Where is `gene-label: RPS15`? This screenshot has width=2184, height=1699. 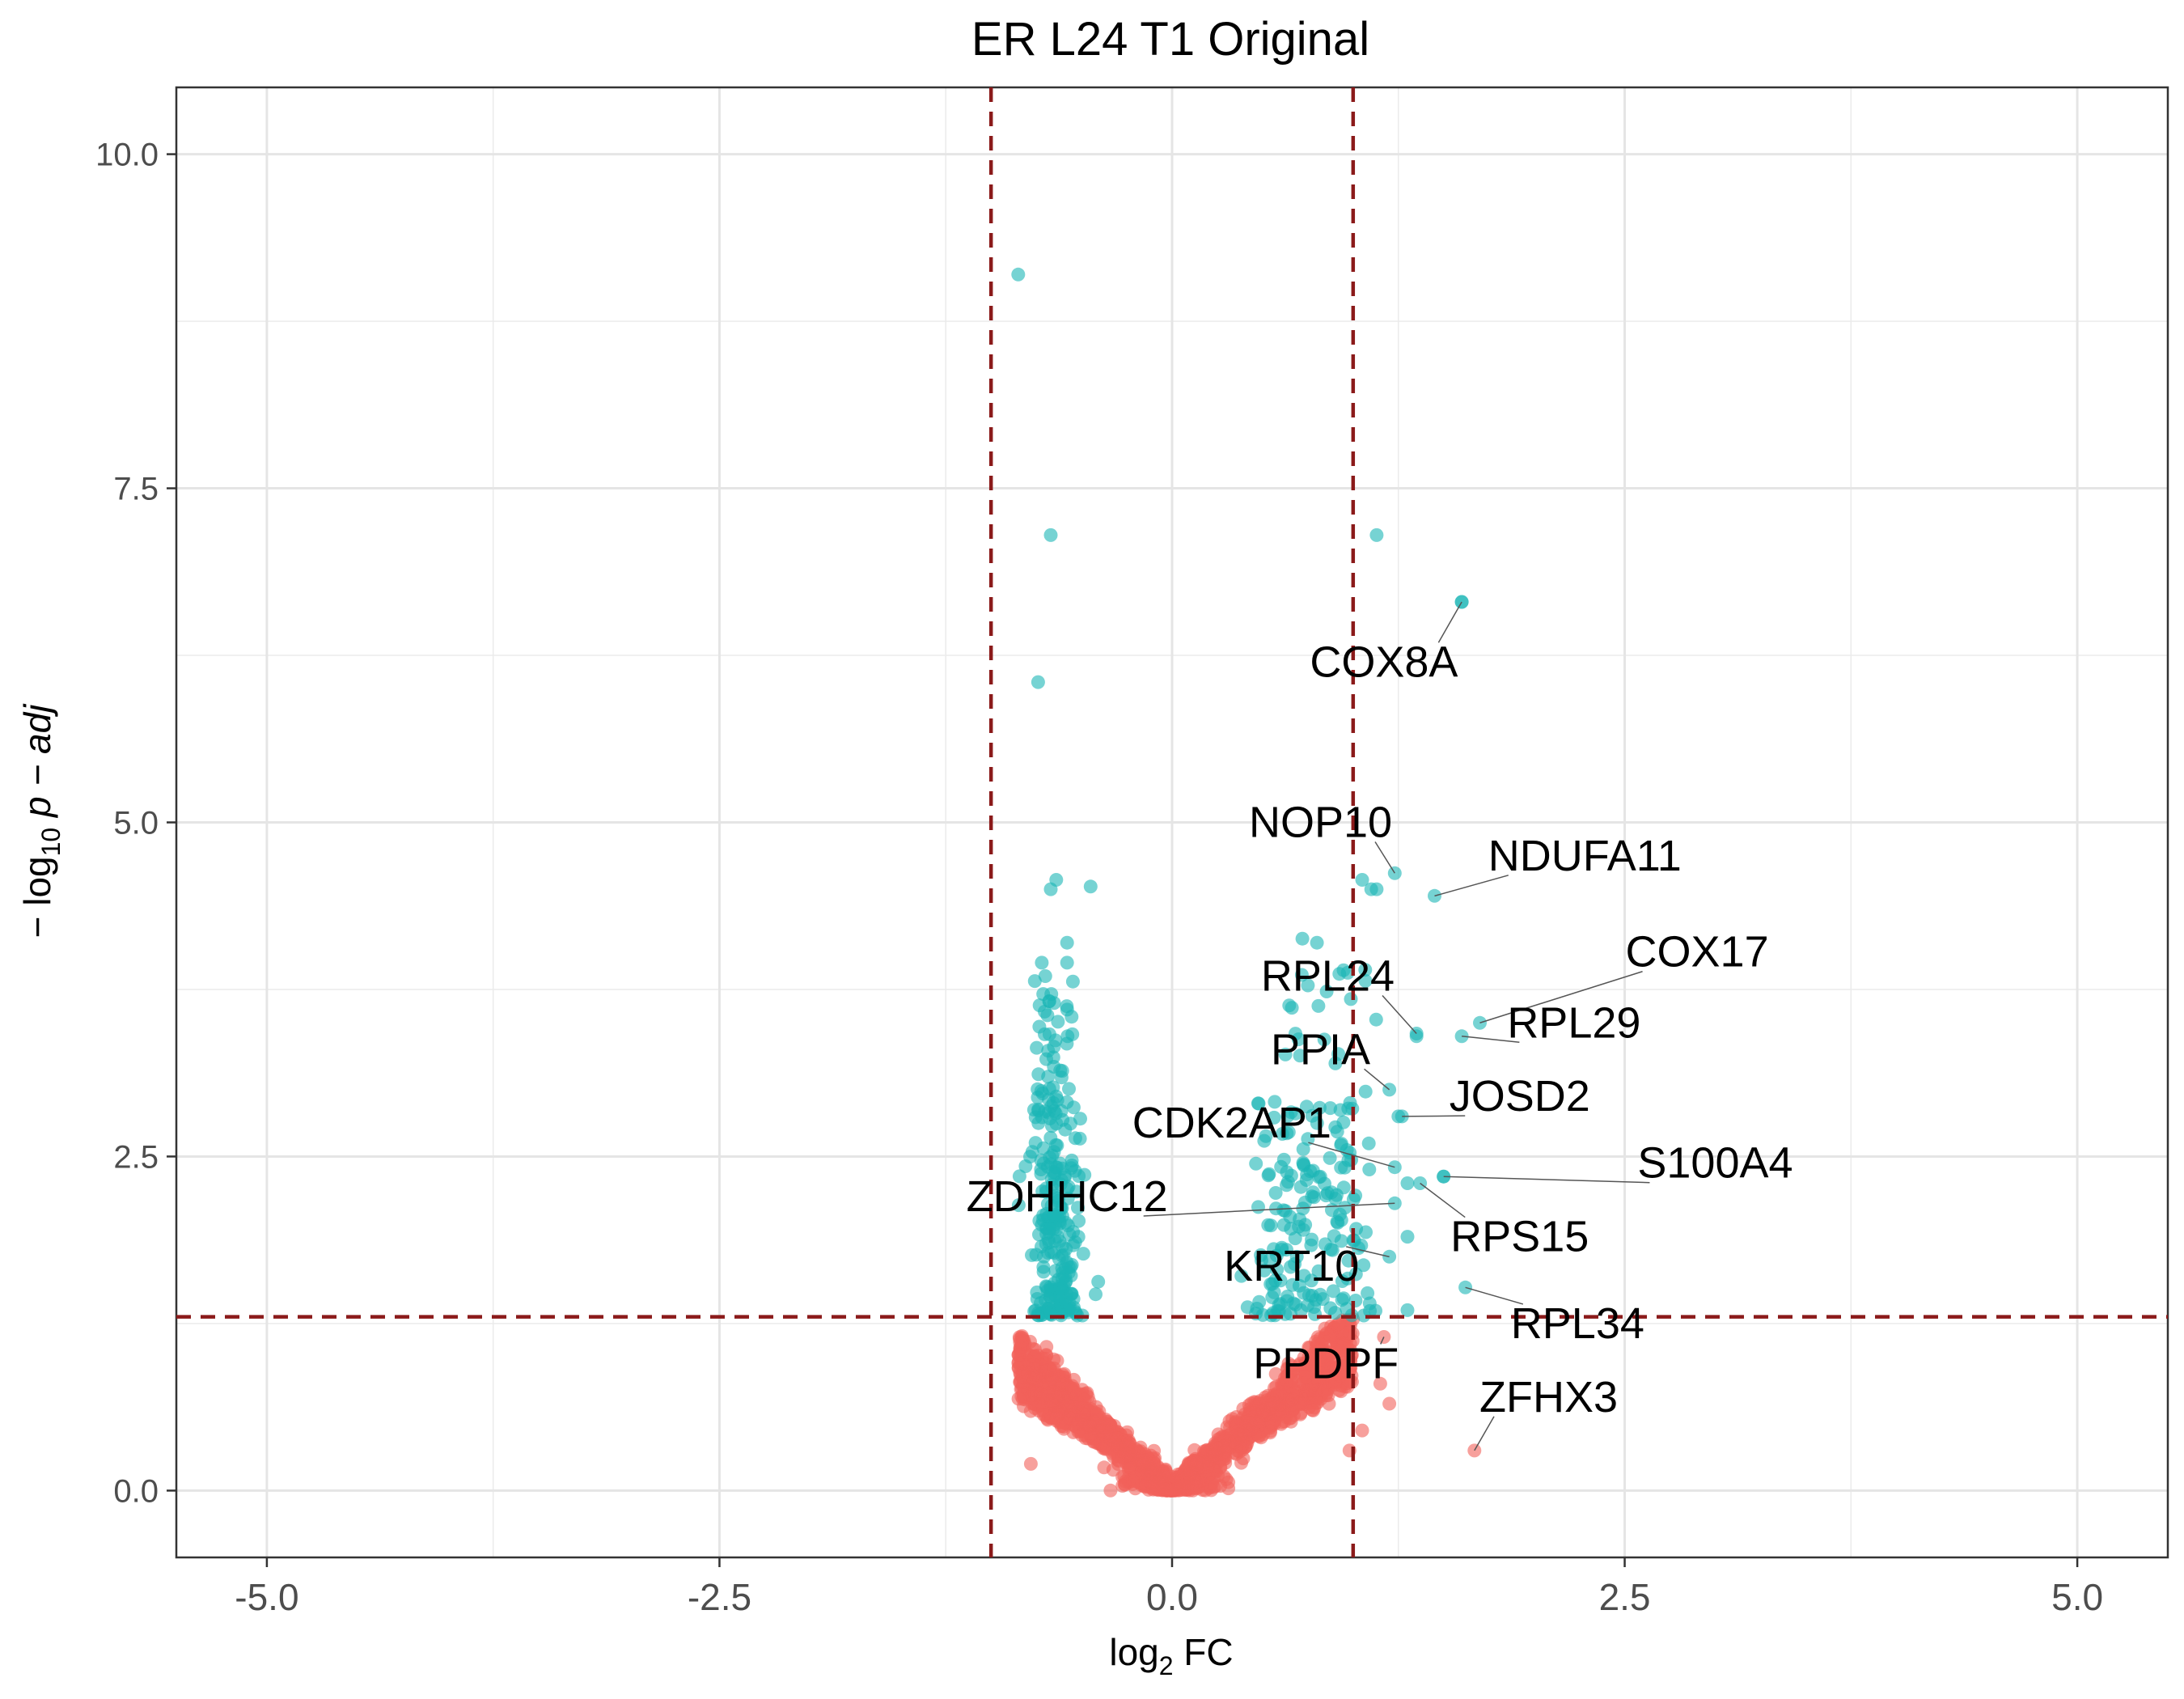
gene-label: RPS15 is located at coordinates (1520, 1237).